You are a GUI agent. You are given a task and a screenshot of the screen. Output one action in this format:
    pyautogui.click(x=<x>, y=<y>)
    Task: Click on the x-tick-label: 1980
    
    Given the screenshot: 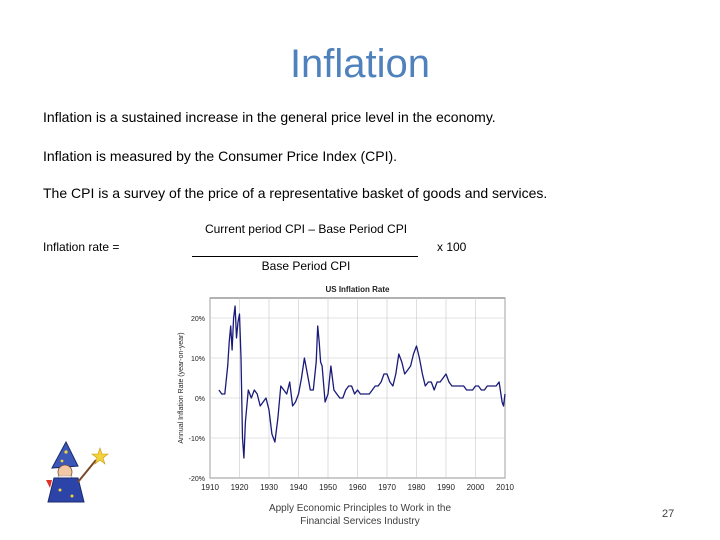 What is the action you would take?
    pyautogui.click(x=417, y=487)
    